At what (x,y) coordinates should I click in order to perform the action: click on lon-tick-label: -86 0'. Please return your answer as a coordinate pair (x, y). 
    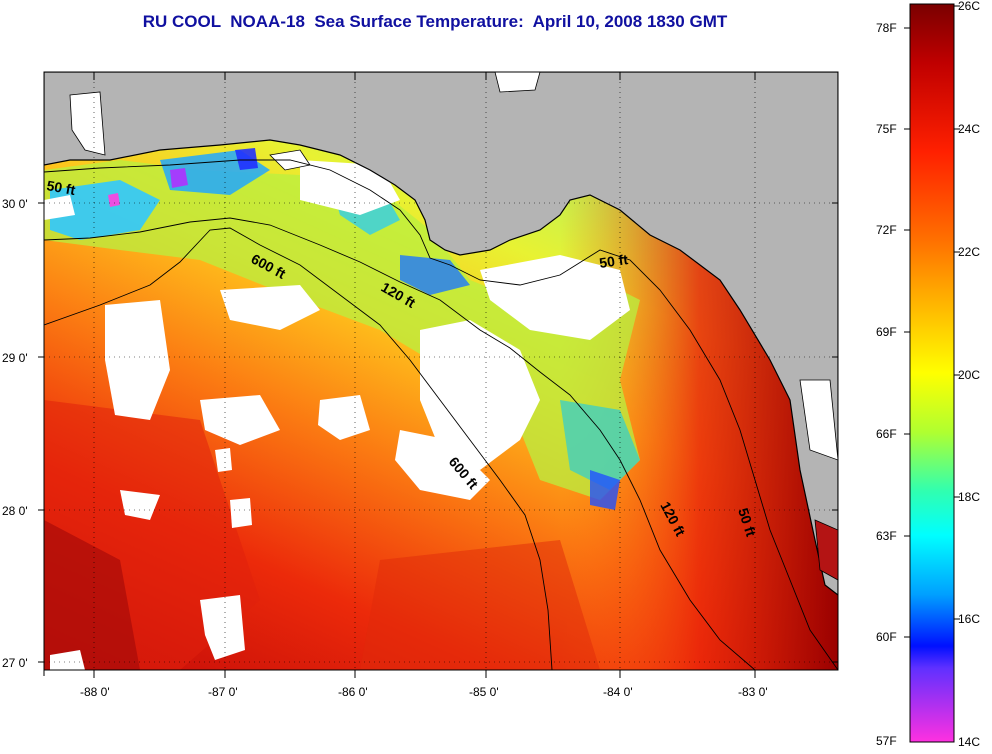
    Looking at the image, I should click on (353, 692).